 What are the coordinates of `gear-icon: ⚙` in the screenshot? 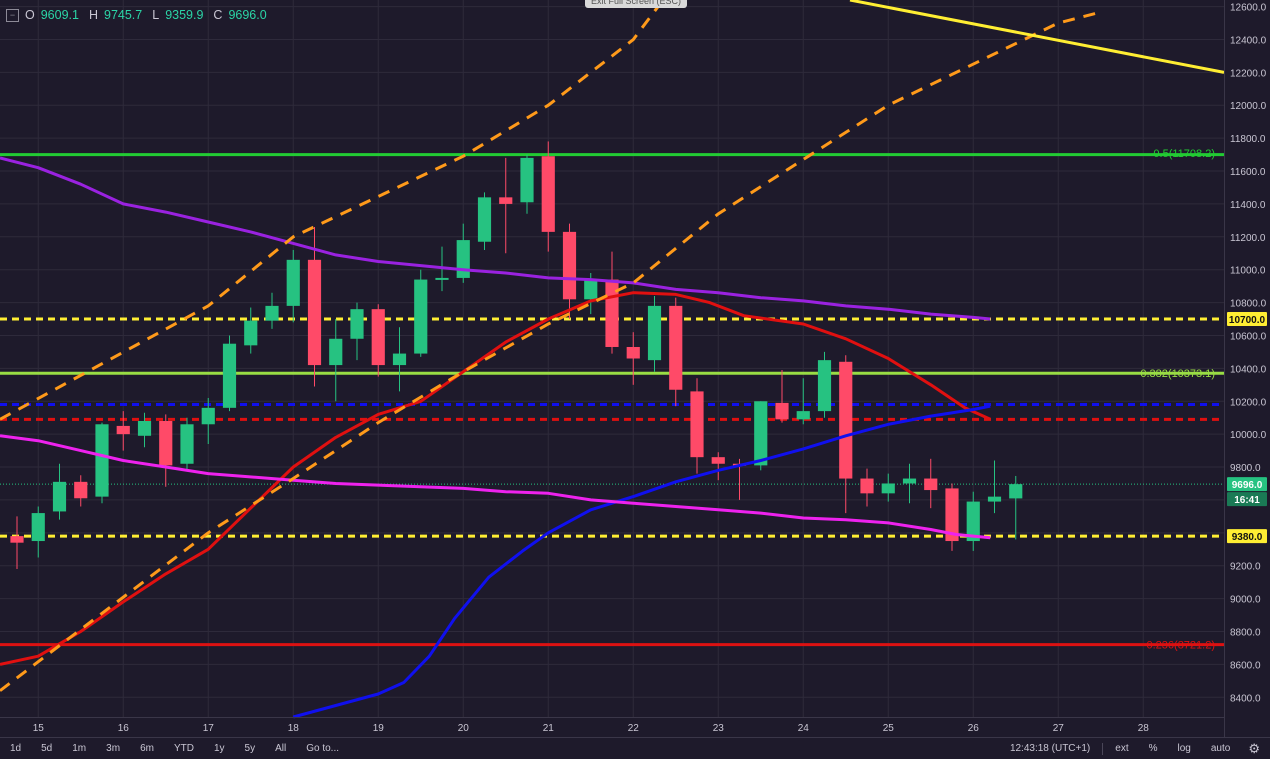 It's located at (1254, 748).